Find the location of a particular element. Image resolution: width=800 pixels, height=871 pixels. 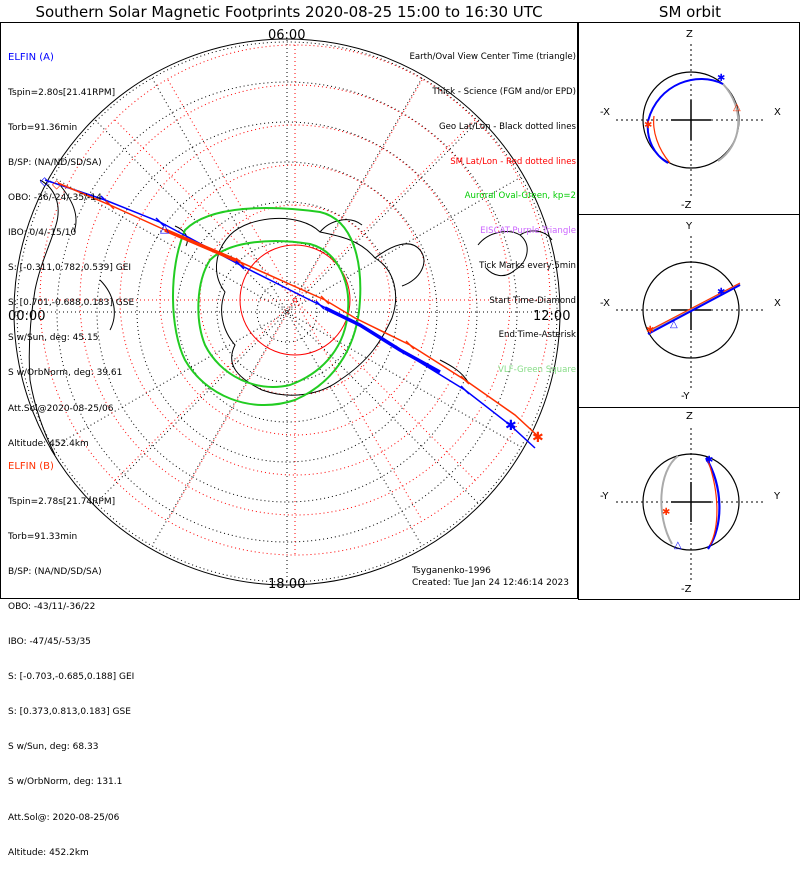

clock-right-label: 12:00 is located at coordinates (551, 316).